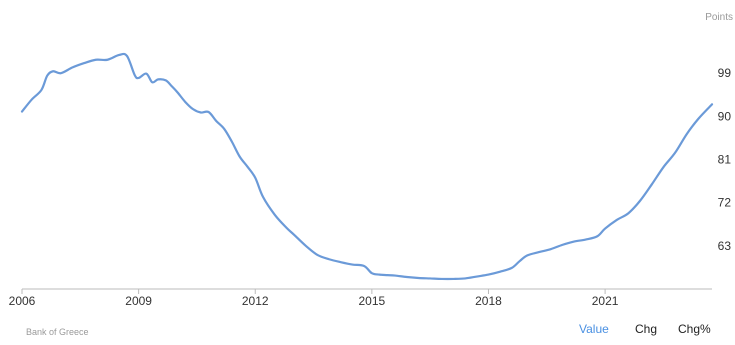  I want to click on y-tick-label: 72, so click(725, 203).